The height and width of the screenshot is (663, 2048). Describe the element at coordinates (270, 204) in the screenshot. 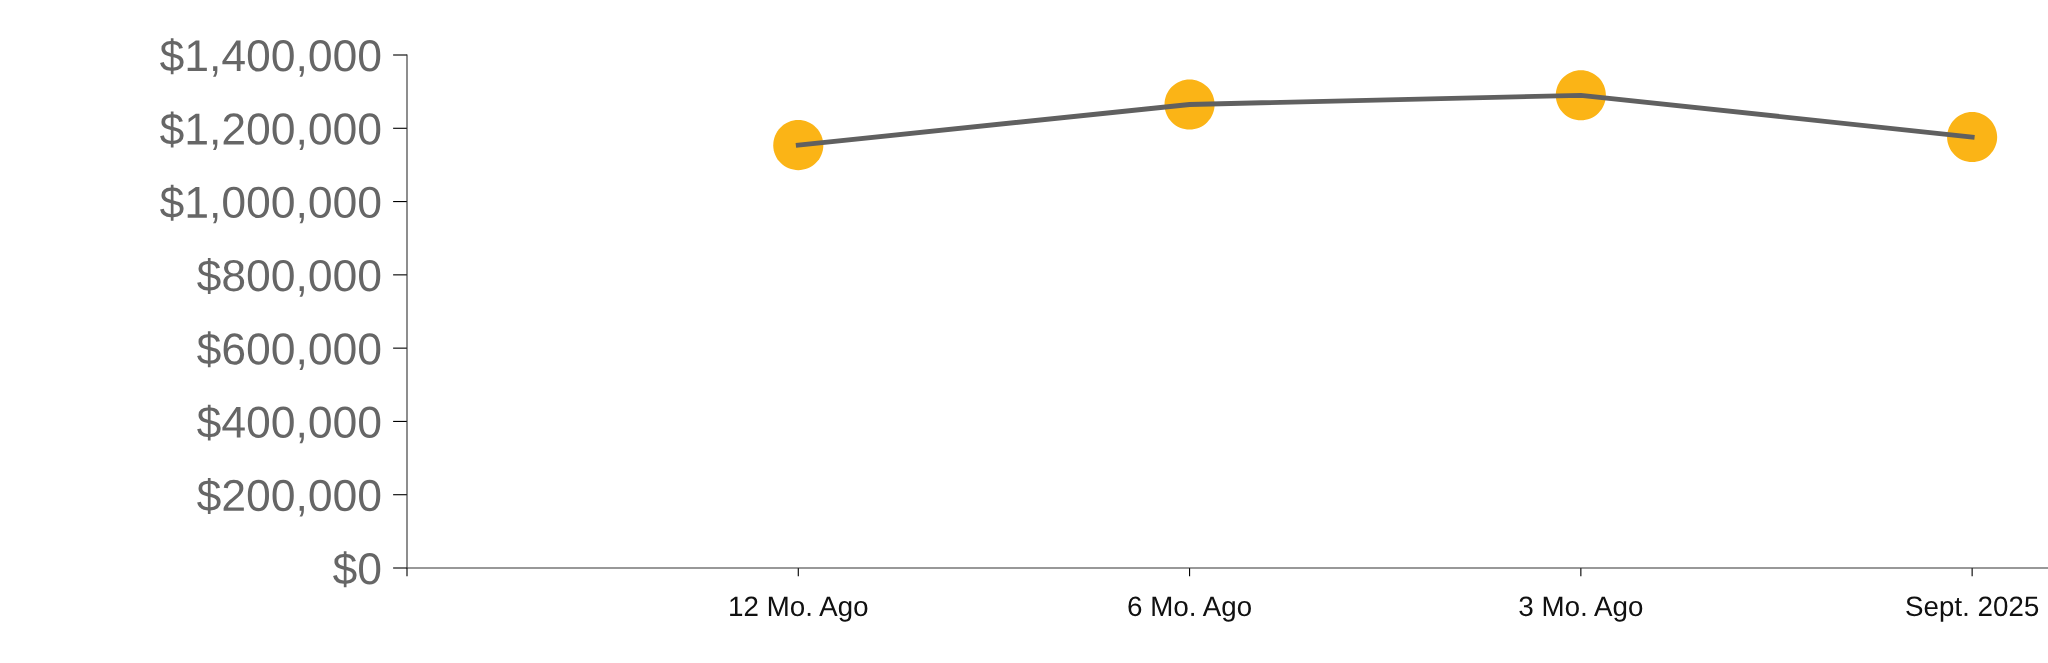

I see `y-tick-label: $1,000,000` at that location.